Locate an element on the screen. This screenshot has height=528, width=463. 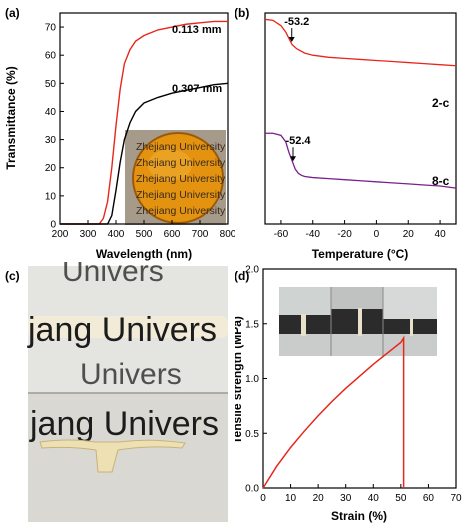
panel-b-label: (b) is located at coordinates (242, 13).